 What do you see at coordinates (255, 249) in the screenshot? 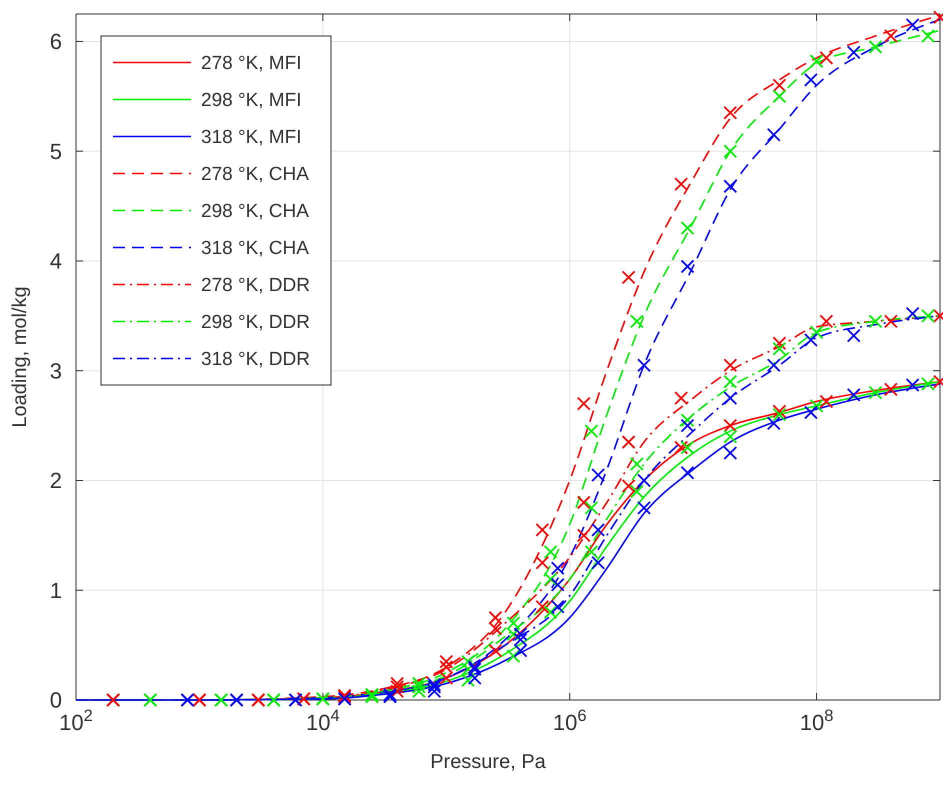
I see `legend-label: 318 °K, CHA` at bounding box center [255, 249].